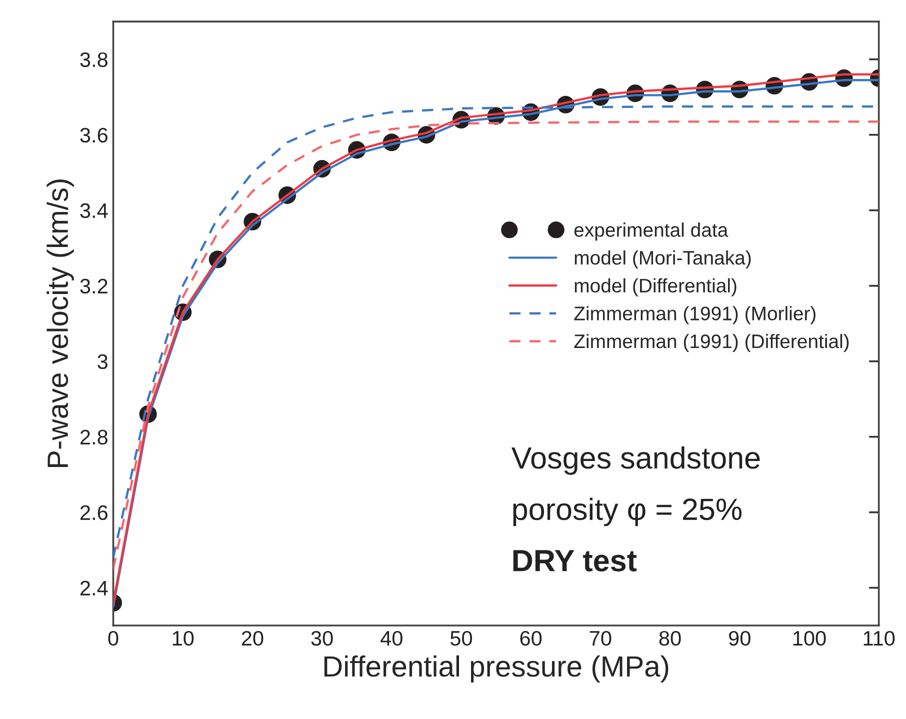  What do you see at coordinates (695, 315) in the screenshot?
I see `legend-label: Zimmerman (1991) (Morlier)` at bounding box center [695, 315].